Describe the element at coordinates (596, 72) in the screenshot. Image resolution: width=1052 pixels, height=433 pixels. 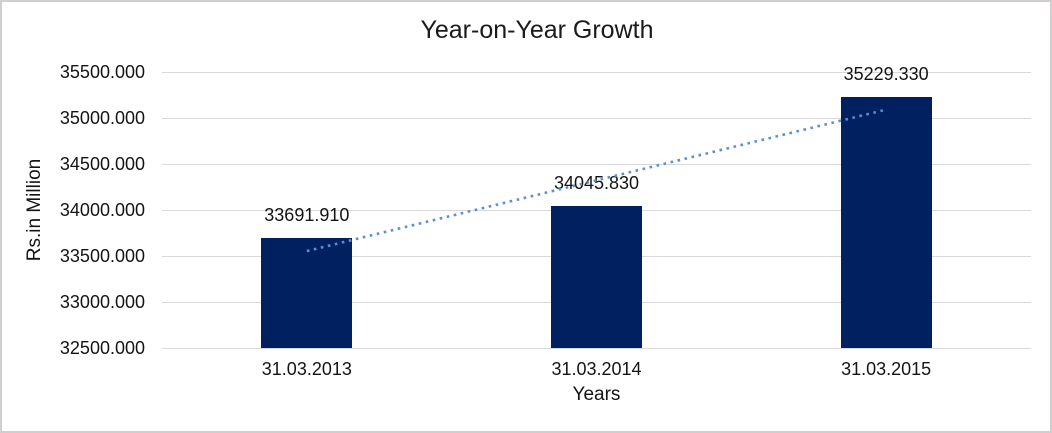
I see `gridline` at that location.